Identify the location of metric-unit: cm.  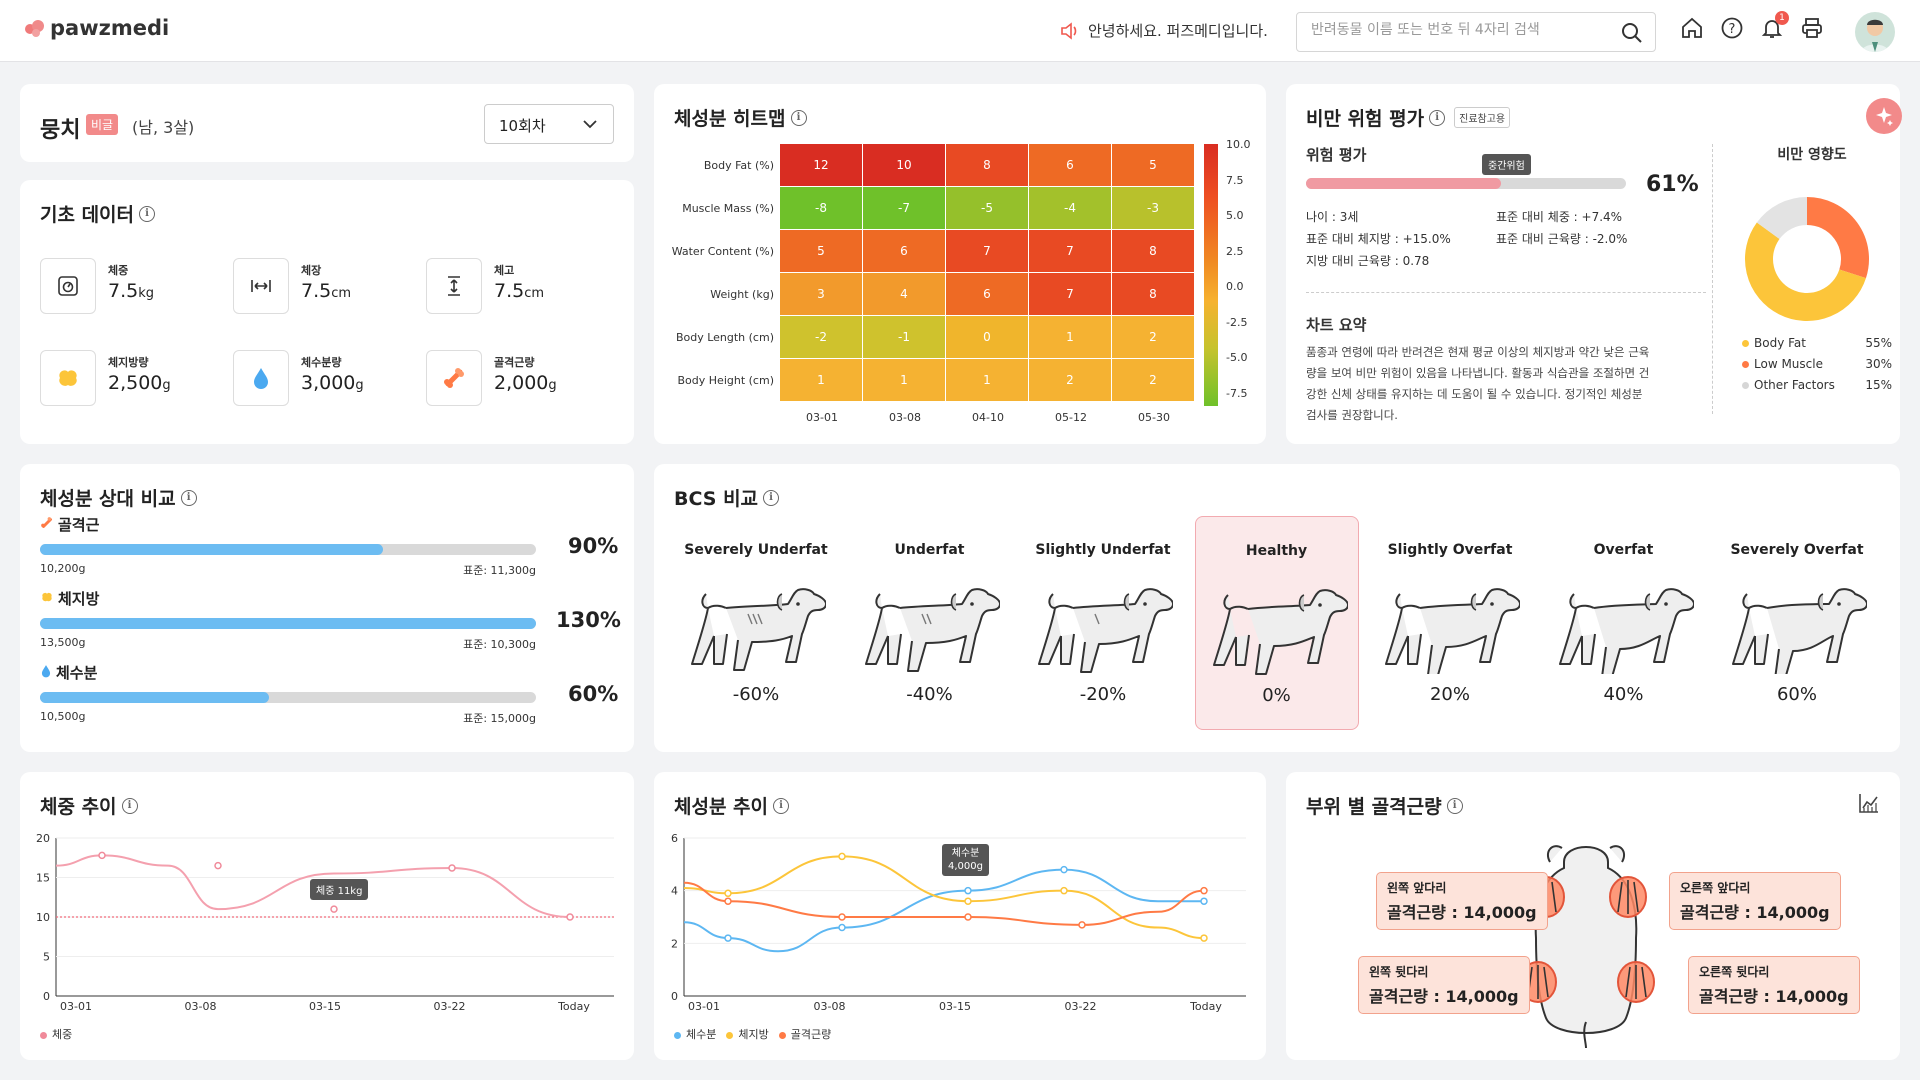
(534, 293).